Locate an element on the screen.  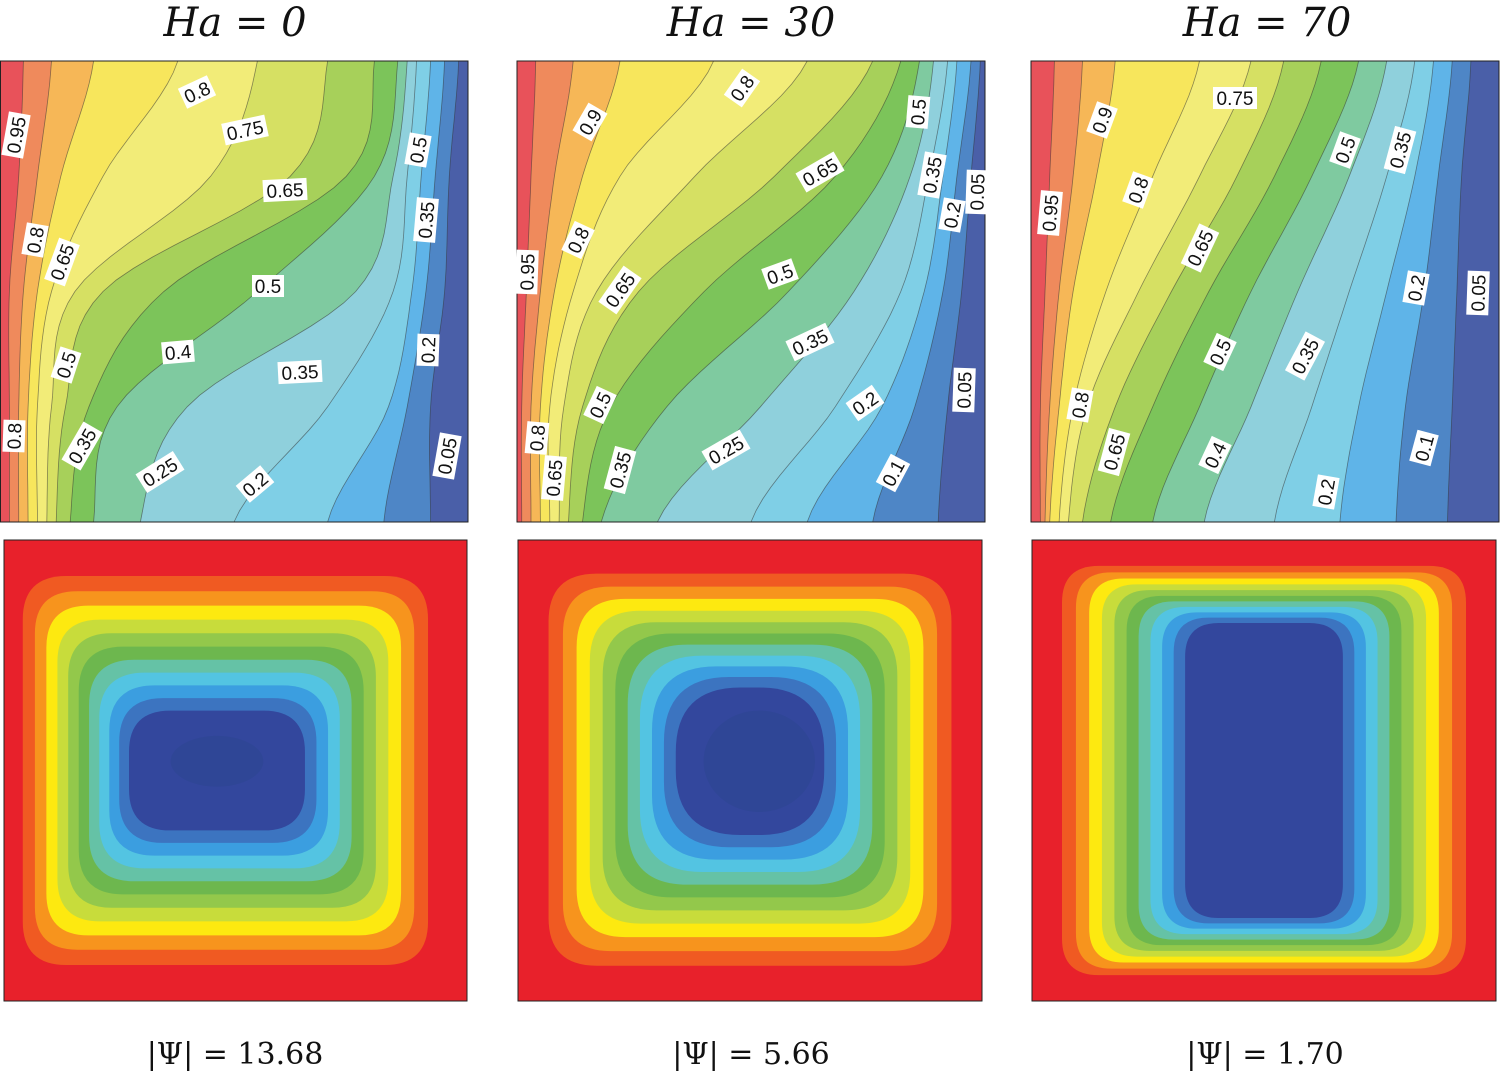
isotherm-label: 0.4 is located at coordinates (178, 353).